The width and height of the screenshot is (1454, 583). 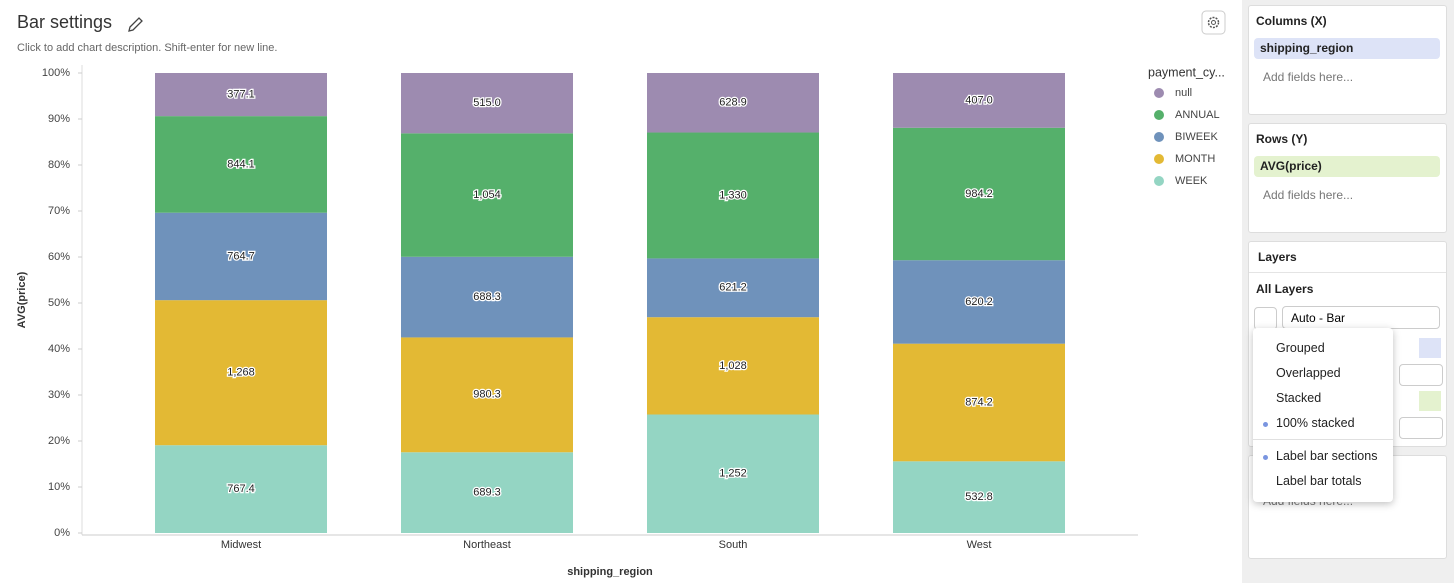 I want to click on data-label: 407.0, so click(x=979, y=100).